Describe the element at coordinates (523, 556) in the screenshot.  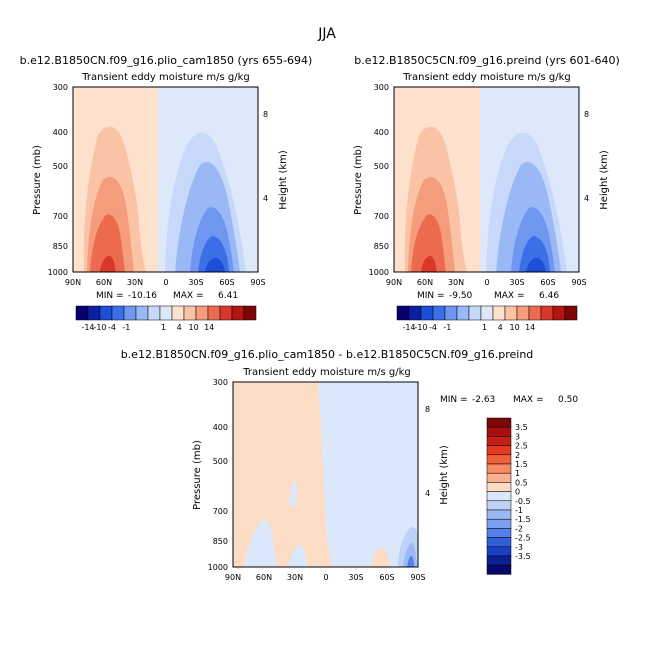
I see `panel-3-colorbar-label: -3.5` at that location.